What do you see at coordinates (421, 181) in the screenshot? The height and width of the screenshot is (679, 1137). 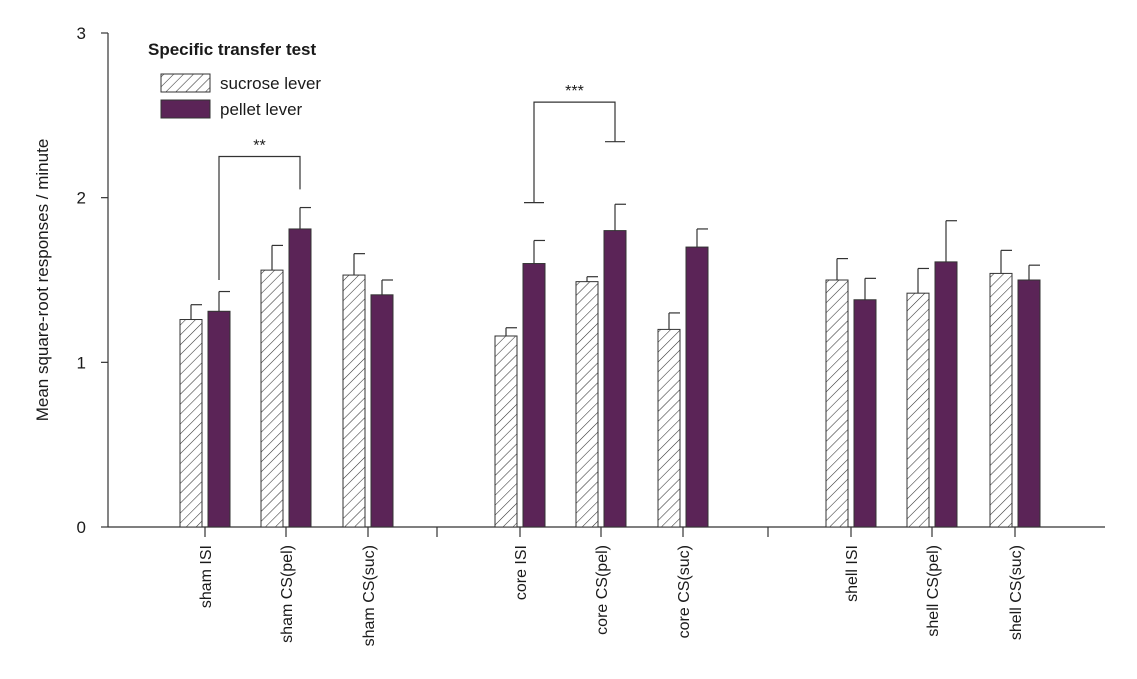 I see `significance-layer: *****` at bounding box center [421, 181].